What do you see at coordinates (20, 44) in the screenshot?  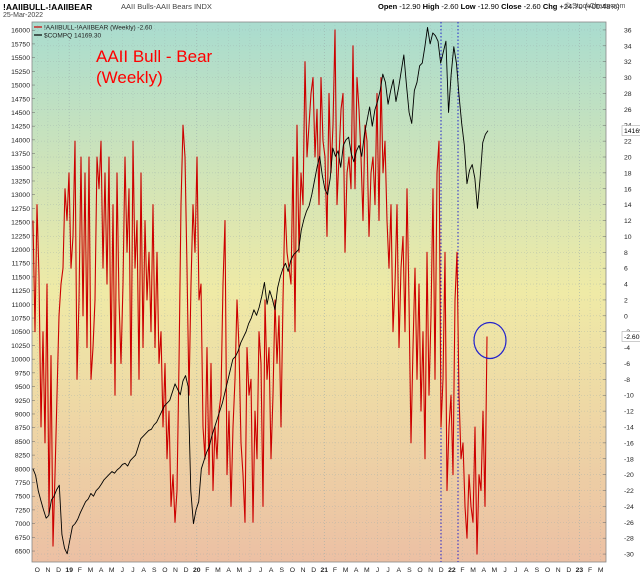 I see `left-tick-label: 15750` at bounding box center [20, 44].